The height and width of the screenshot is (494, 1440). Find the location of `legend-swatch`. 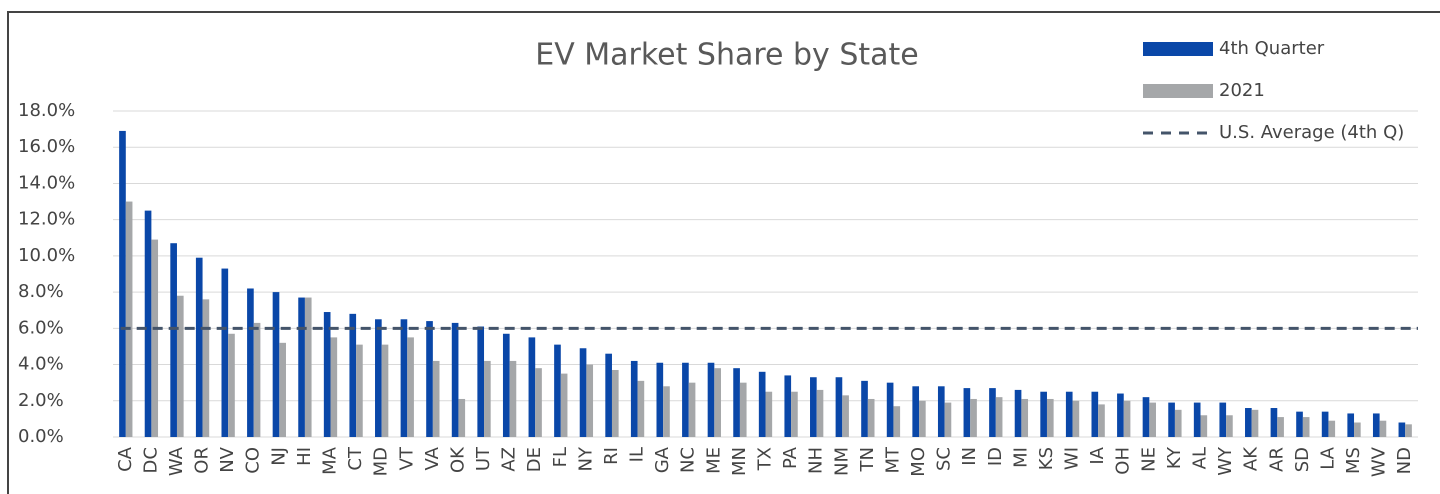

legend-swatch is located at coordinates (1178, 91).